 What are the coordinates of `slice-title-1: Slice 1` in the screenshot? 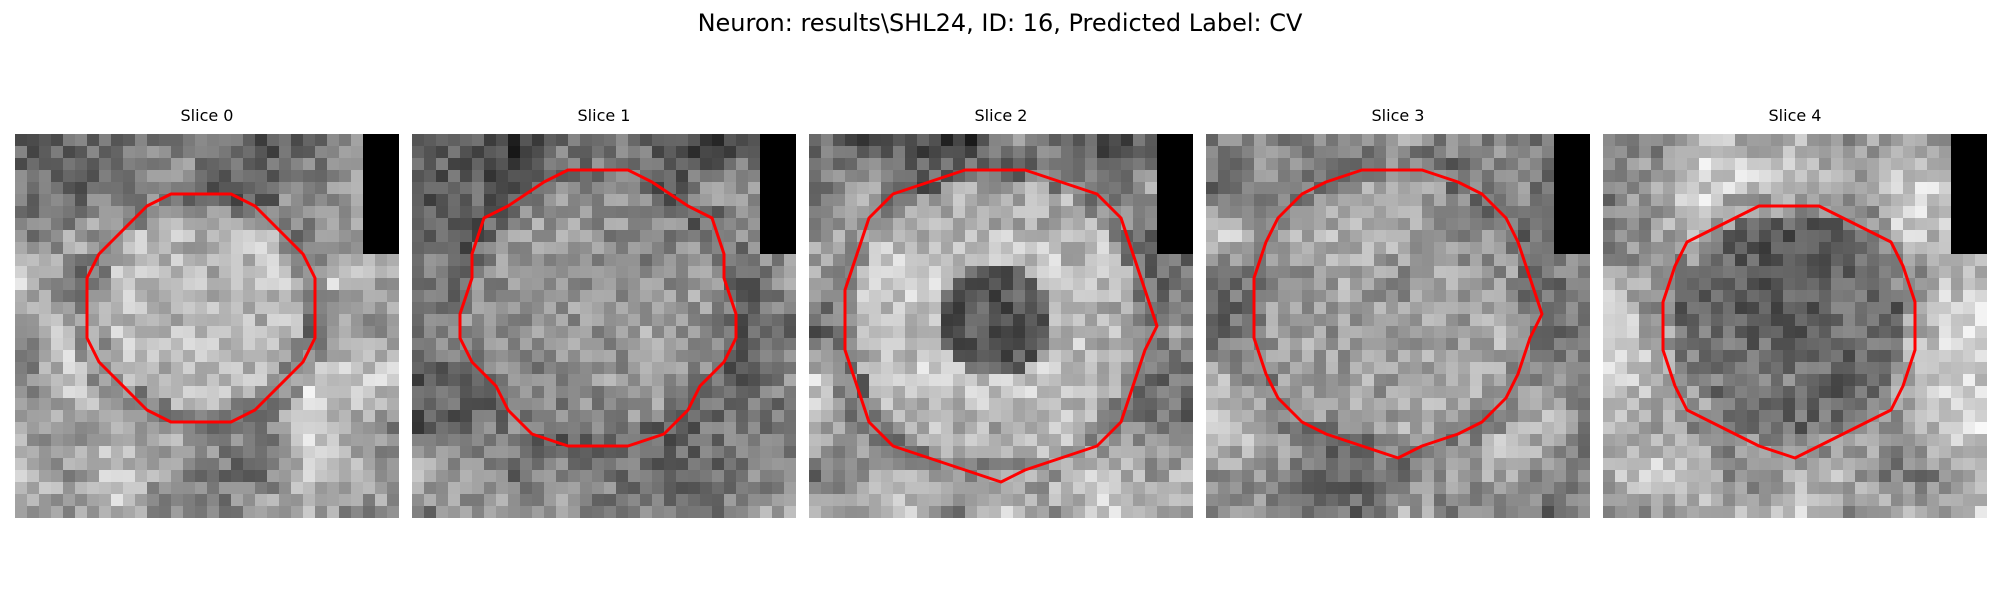 It's located at (604, 115).